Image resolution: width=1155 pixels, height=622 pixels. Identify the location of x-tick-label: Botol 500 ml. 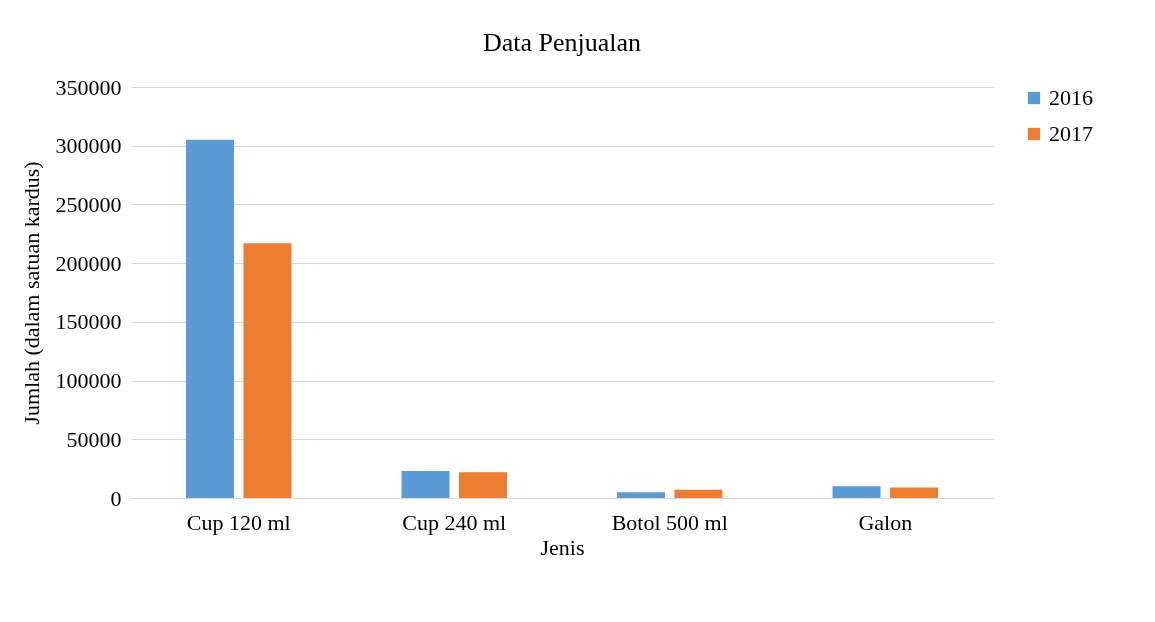
(669, 522).